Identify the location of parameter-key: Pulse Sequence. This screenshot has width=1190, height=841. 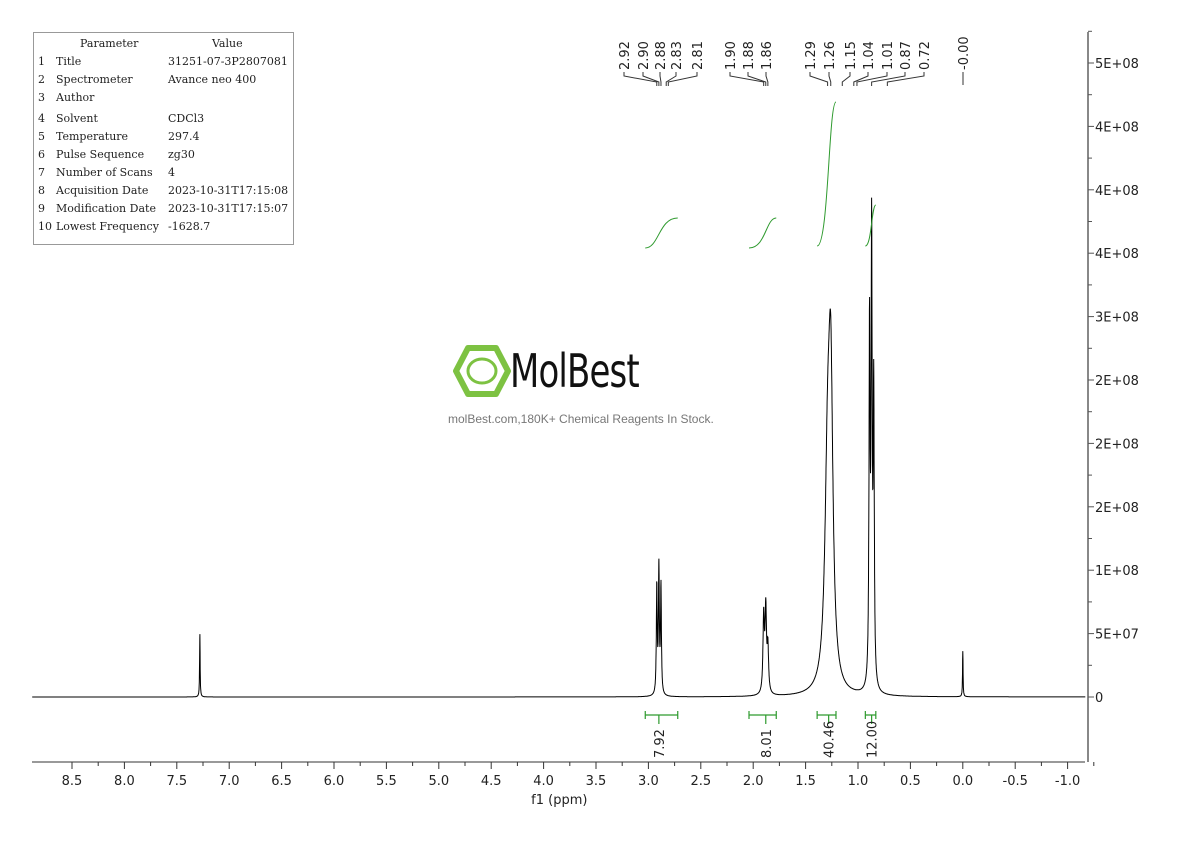
(100, 154).